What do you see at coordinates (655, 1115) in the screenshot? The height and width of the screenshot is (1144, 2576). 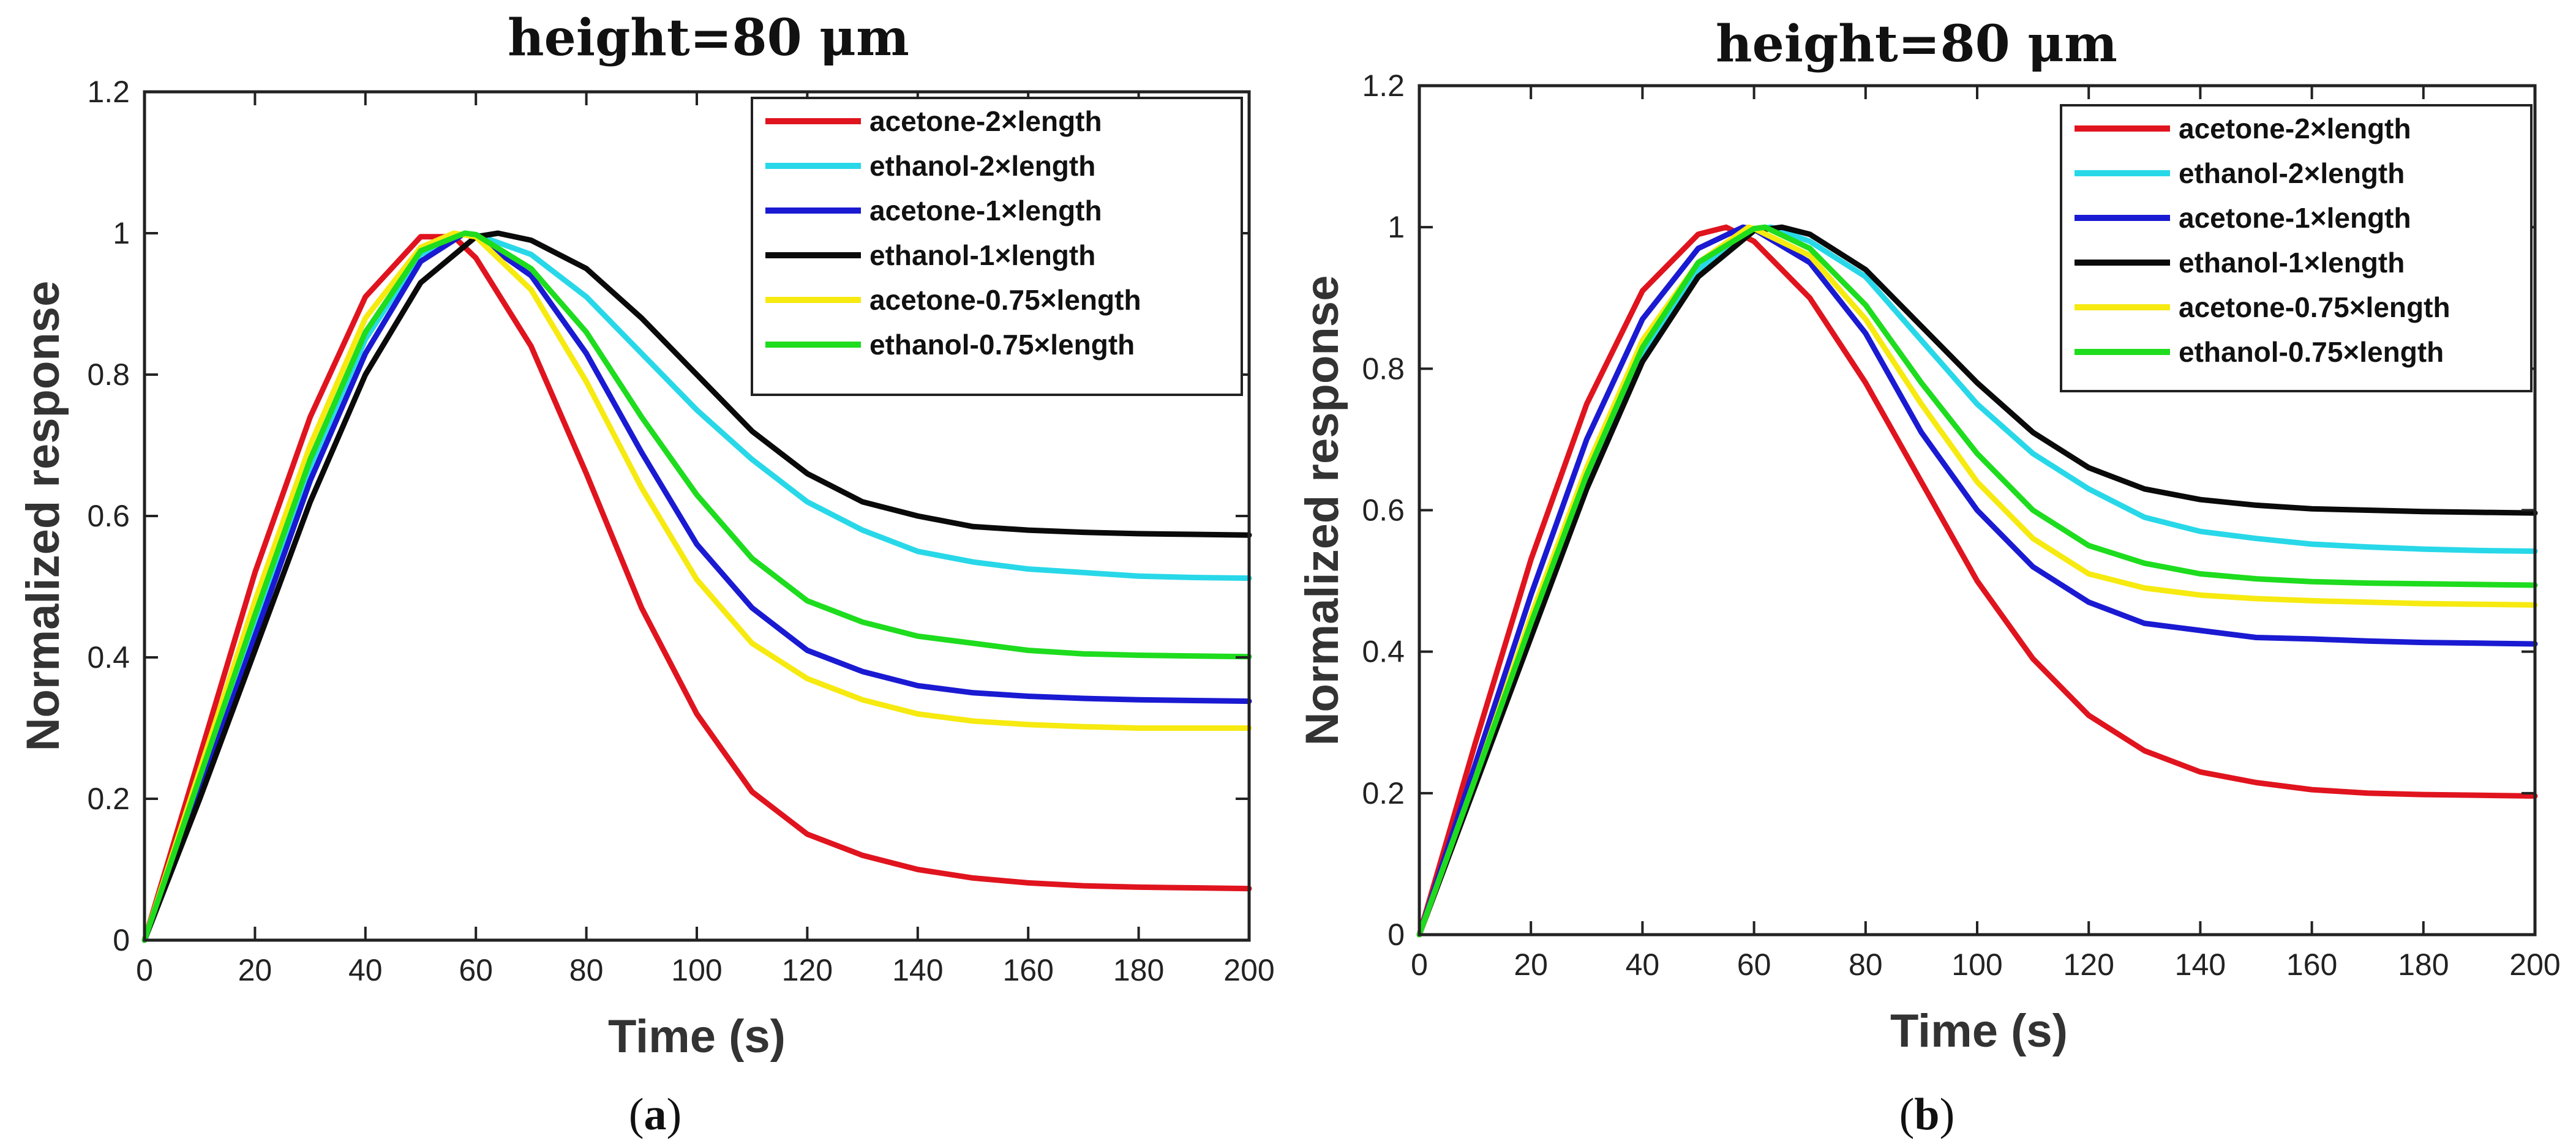 I see `panel-caption: (a)` at bounding box center [655, 1115].